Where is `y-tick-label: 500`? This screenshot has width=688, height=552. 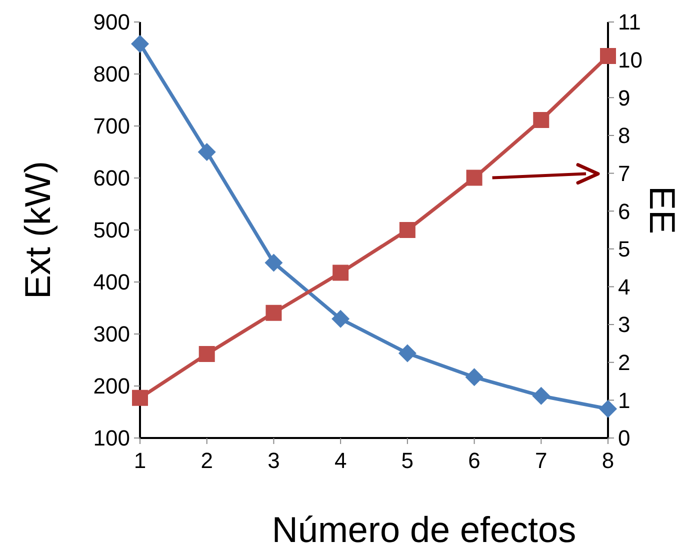
y-tick-label: 500 is located at coordinates (111, 230).